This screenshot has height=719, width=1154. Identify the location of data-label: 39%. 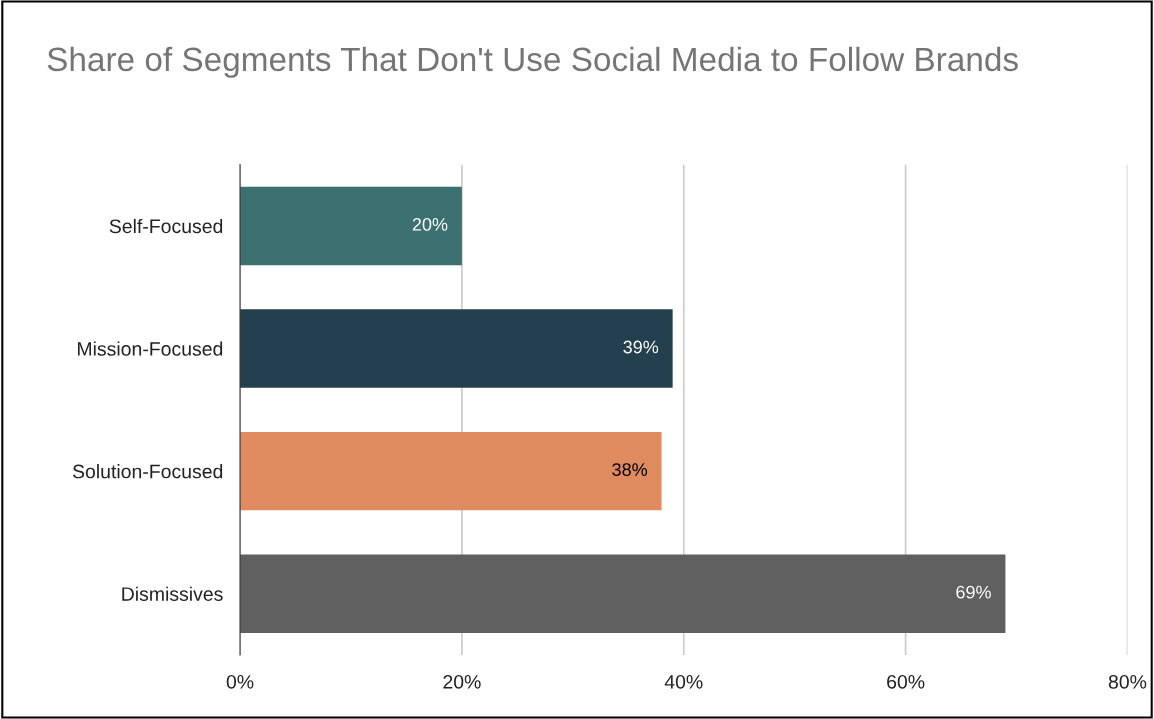
(641, 347).